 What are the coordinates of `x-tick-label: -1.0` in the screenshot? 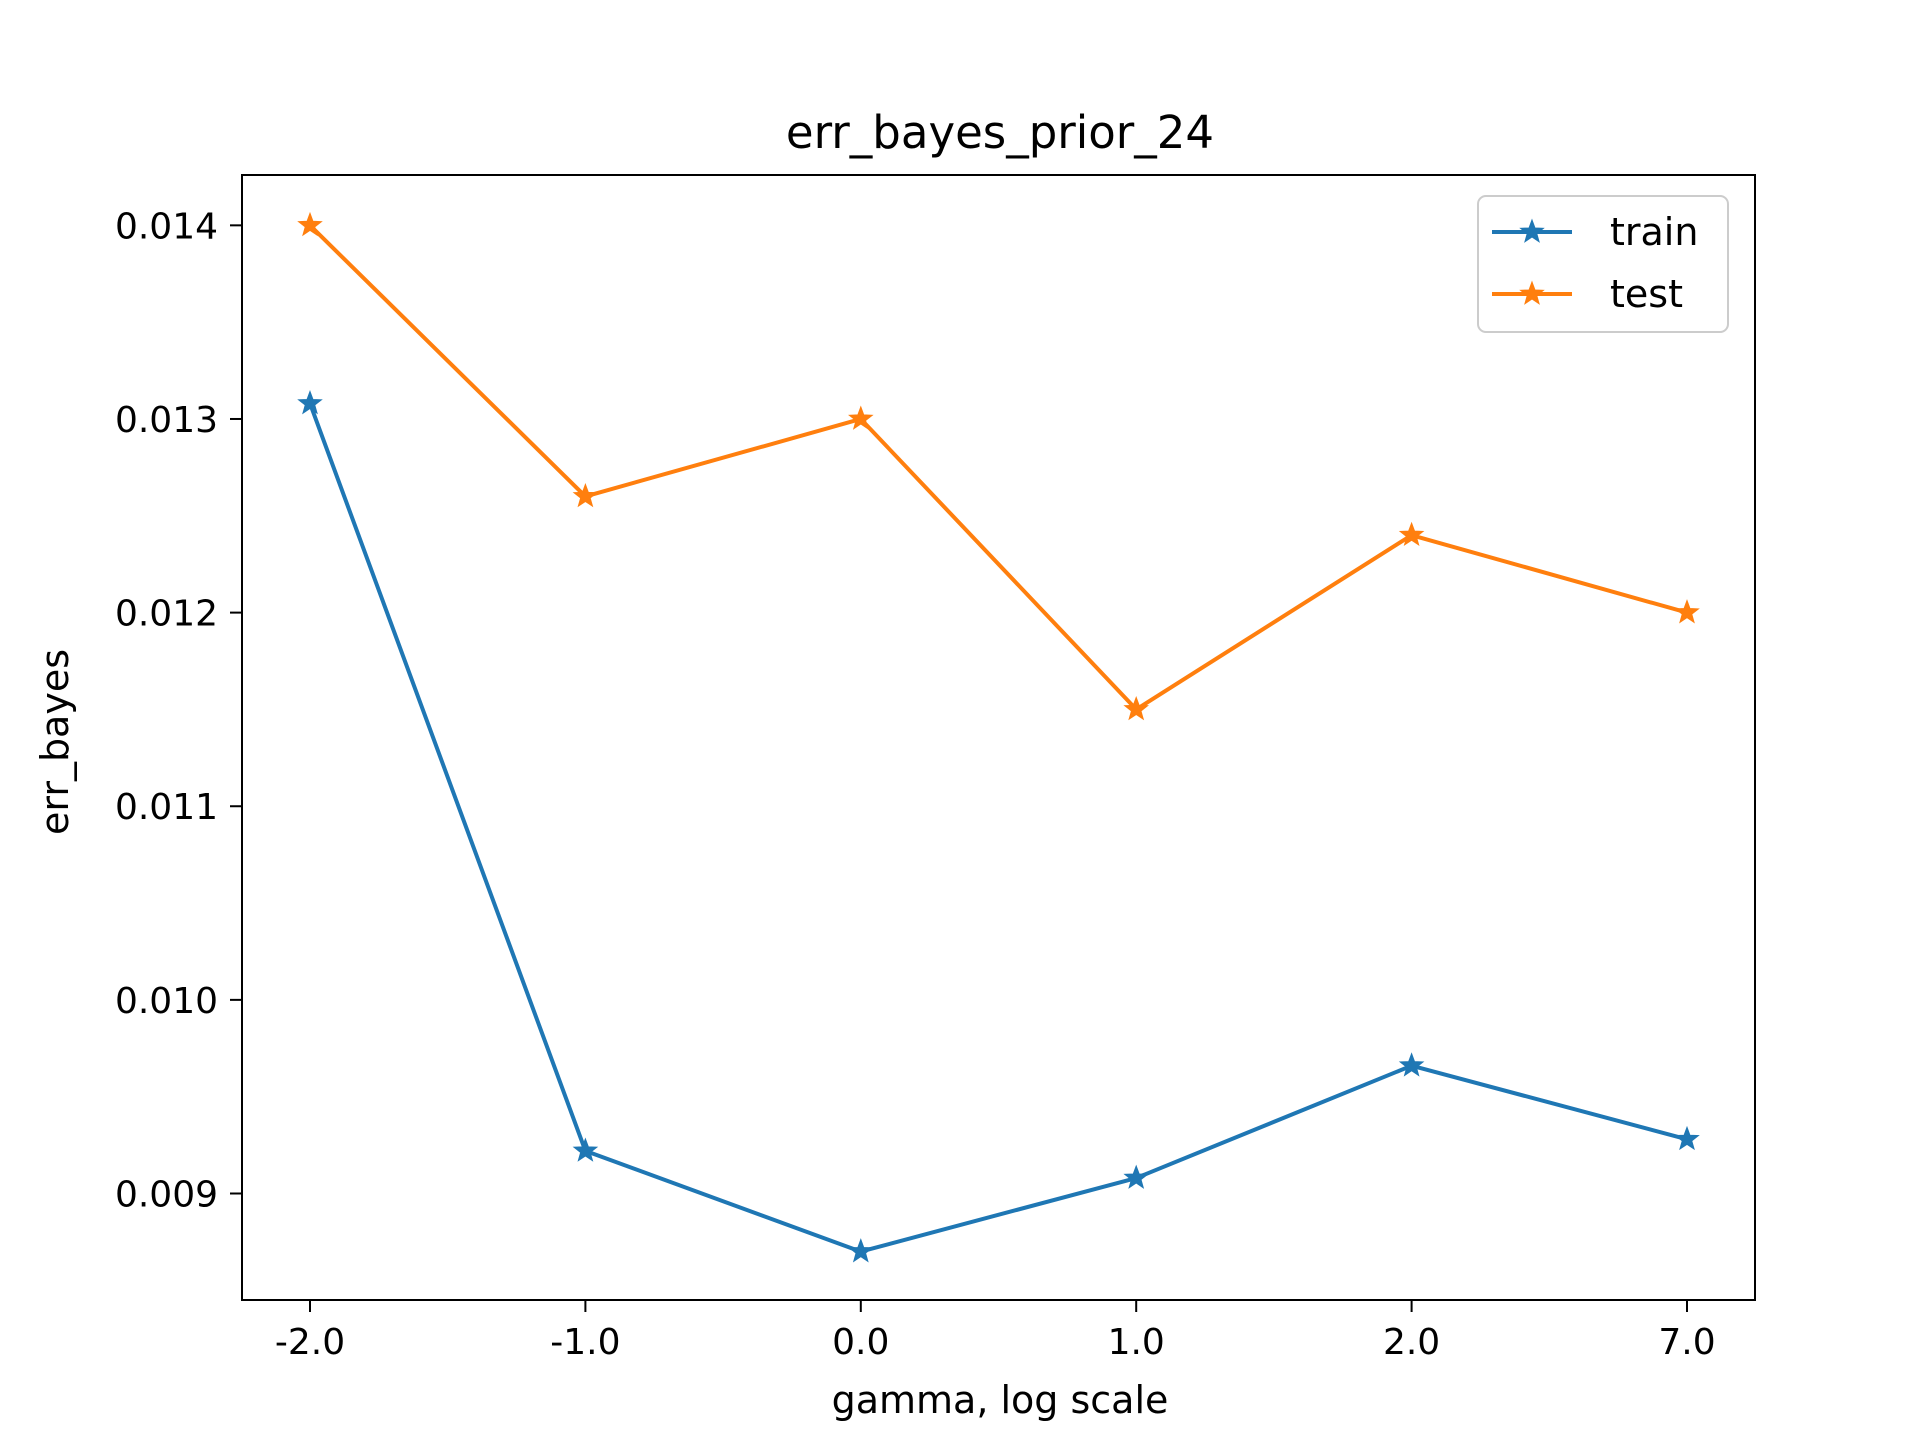 It's located at (585, 1342).